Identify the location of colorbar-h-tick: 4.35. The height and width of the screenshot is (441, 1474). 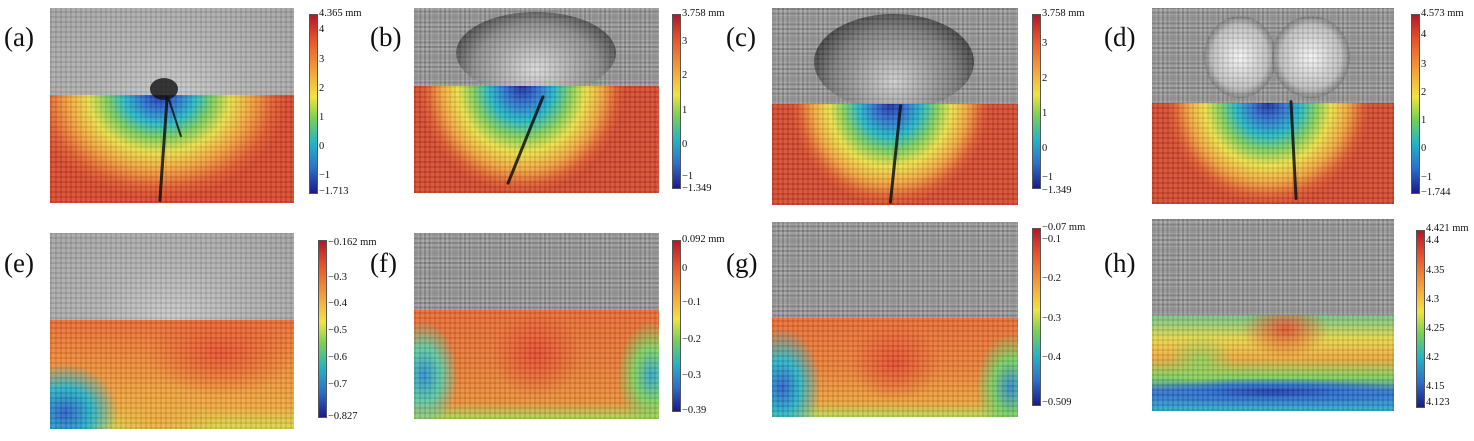
(1435, 270).